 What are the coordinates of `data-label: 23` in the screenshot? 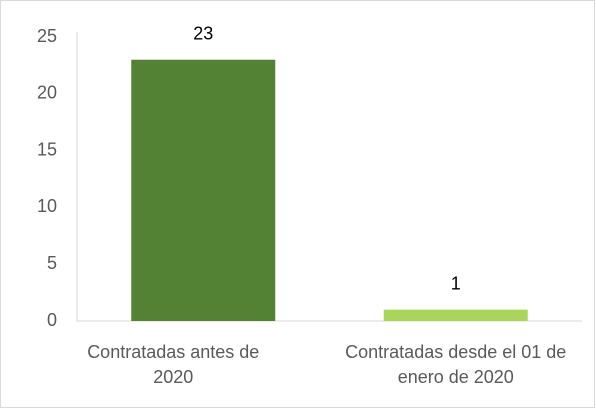 It's located at (203, 33).